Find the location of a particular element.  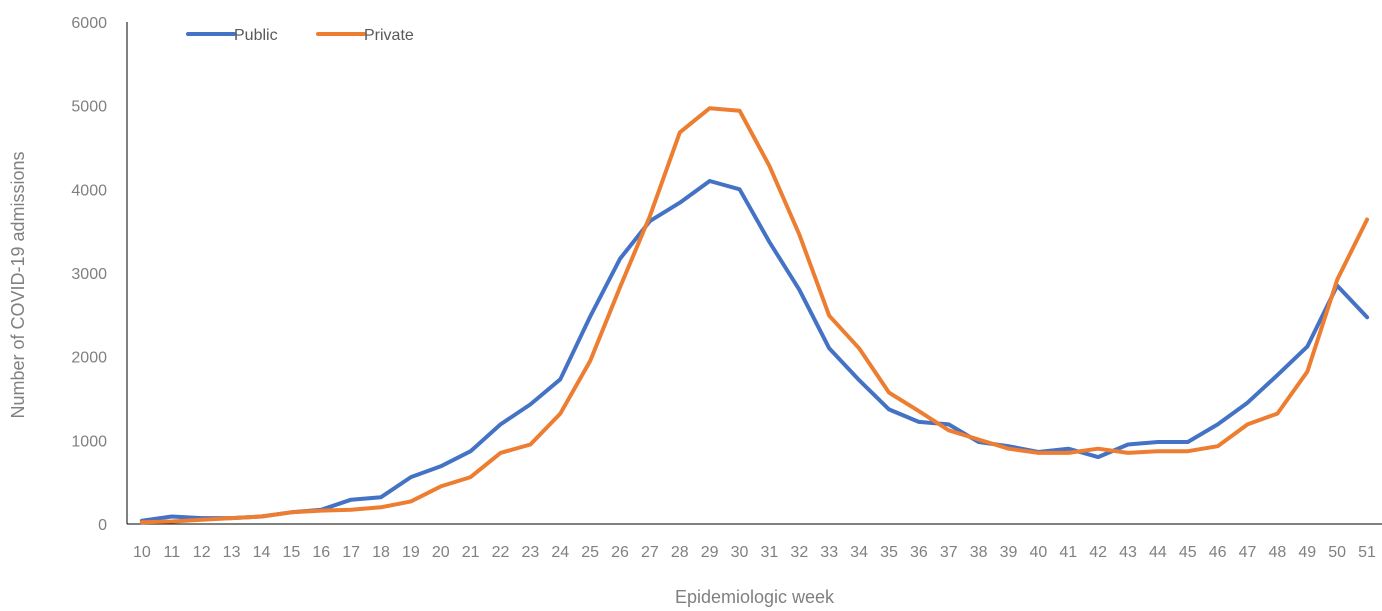

y-tick-label: 1000 is located at coordinates (89, 441).